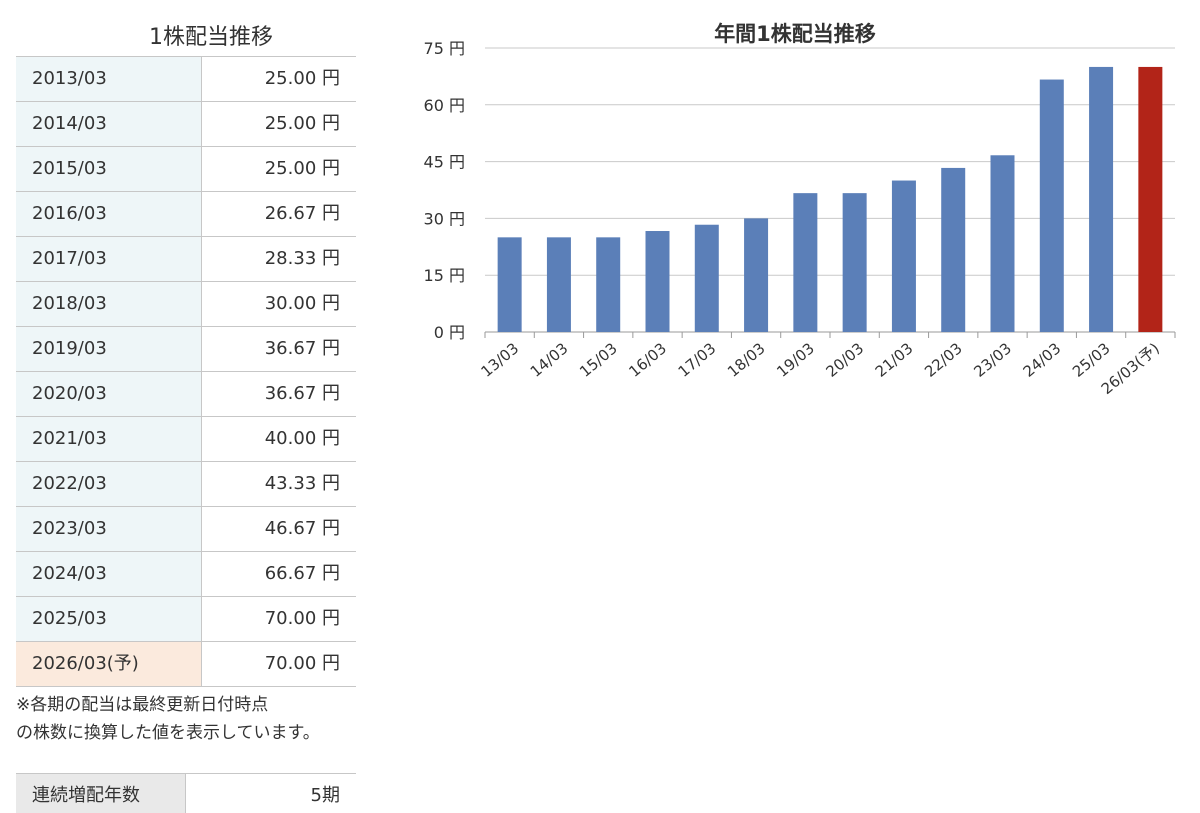  Describe the element at coordinates (186, 719) in the screenshot. I see `table-note: ※各期の配当は最終更新日付時点 の株数に換算した値を表示しています。` at that location.